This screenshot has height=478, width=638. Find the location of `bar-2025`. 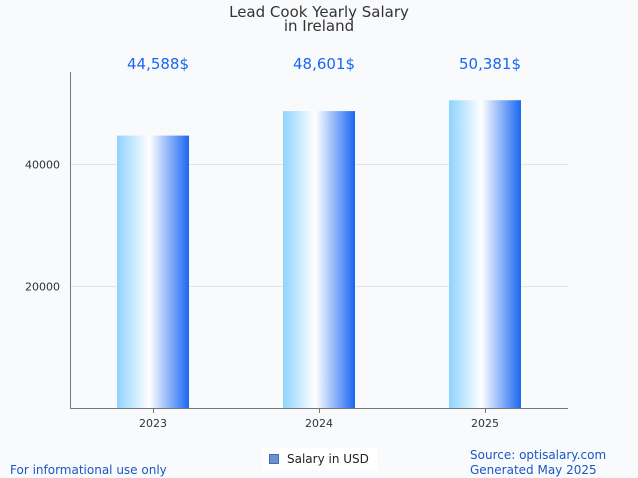

bar-2025 is located at coordinates (485, 254).